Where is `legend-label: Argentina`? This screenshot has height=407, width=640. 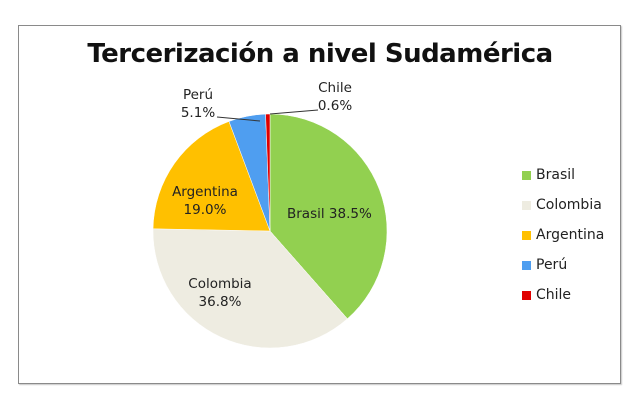
legend-label: Argentina is located at coordinates (570, 235).